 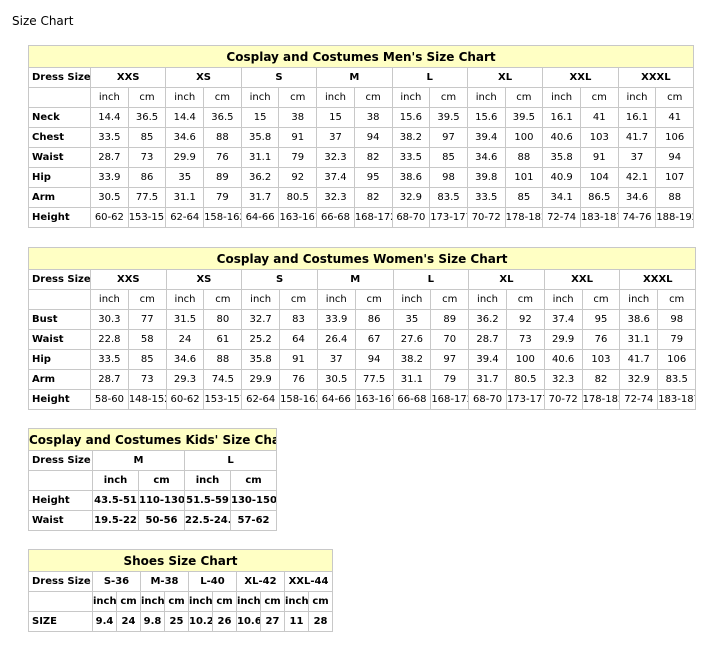 What do you see at coordinates (115, 520) in the screenshot?
I see `cell: 19.5-22` at bounding box center [115, 520].